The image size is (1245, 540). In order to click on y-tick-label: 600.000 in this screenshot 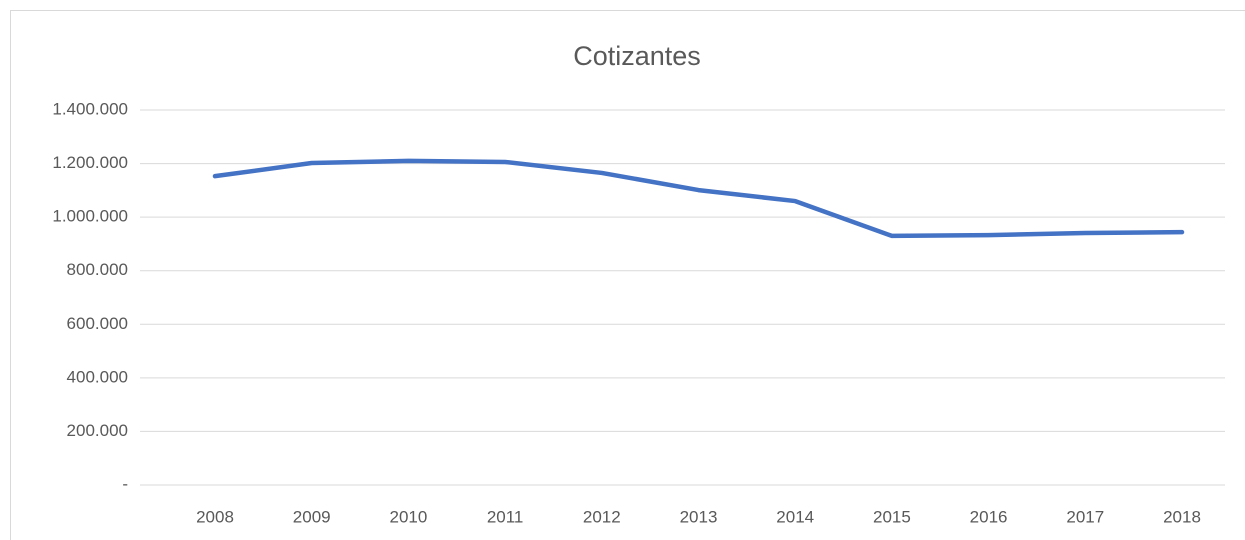, I will do `click(97, 323)`.